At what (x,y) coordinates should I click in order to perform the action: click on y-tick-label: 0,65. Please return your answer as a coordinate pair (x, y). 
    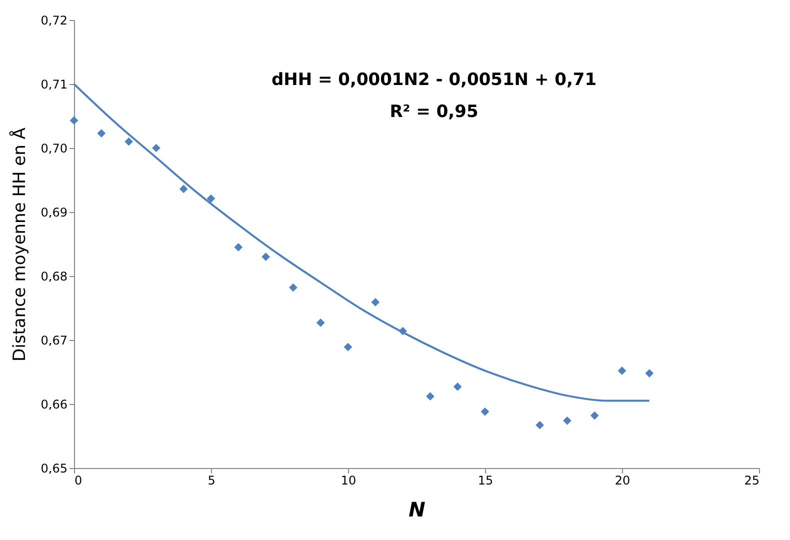
    Looking at the image, I should click on (54, 469).